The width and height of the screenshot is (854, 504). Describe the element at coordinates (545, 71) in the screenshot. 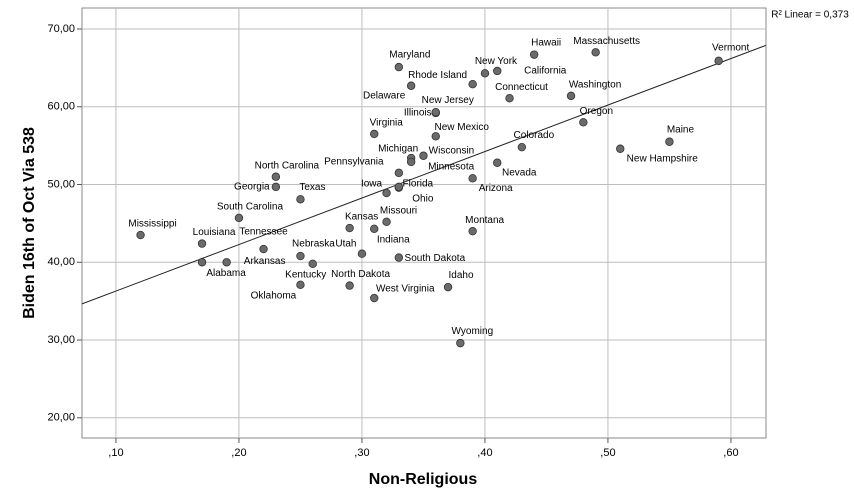

I see `point-label: California` at that location.